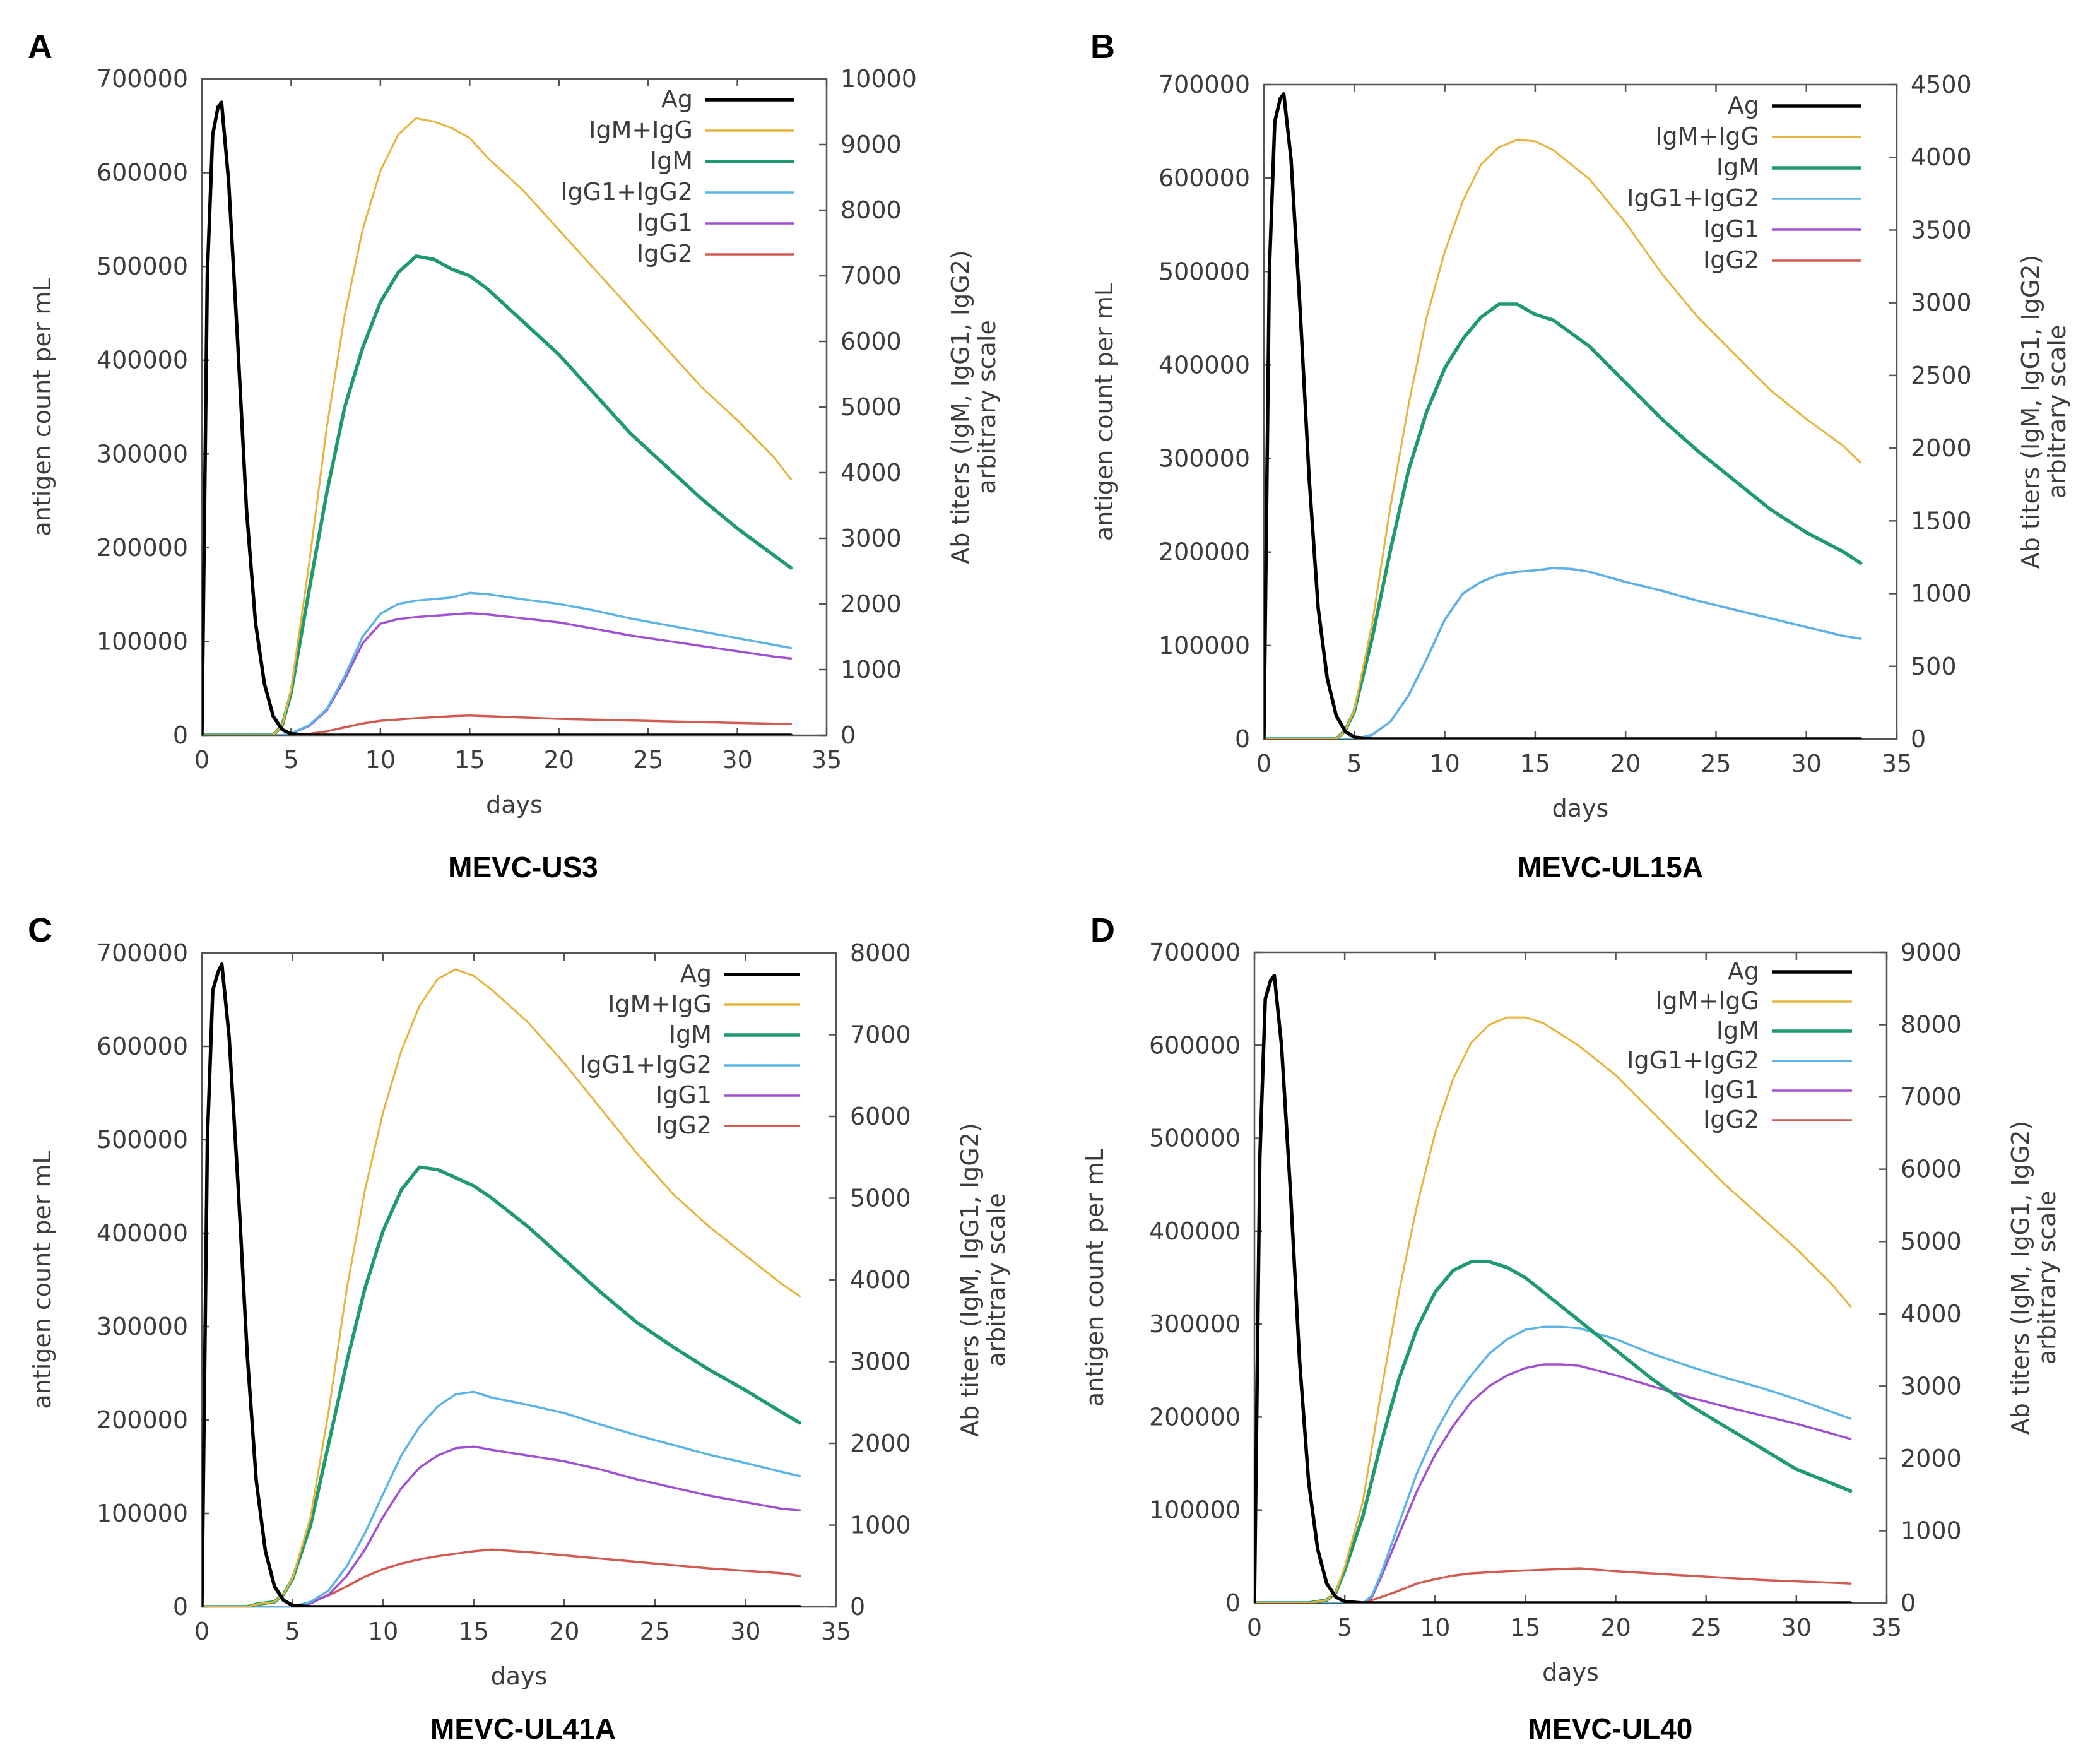 This screenshot has height=1757, width=2100. I want to click on x-tick-label: 15, so click(1535, 764).